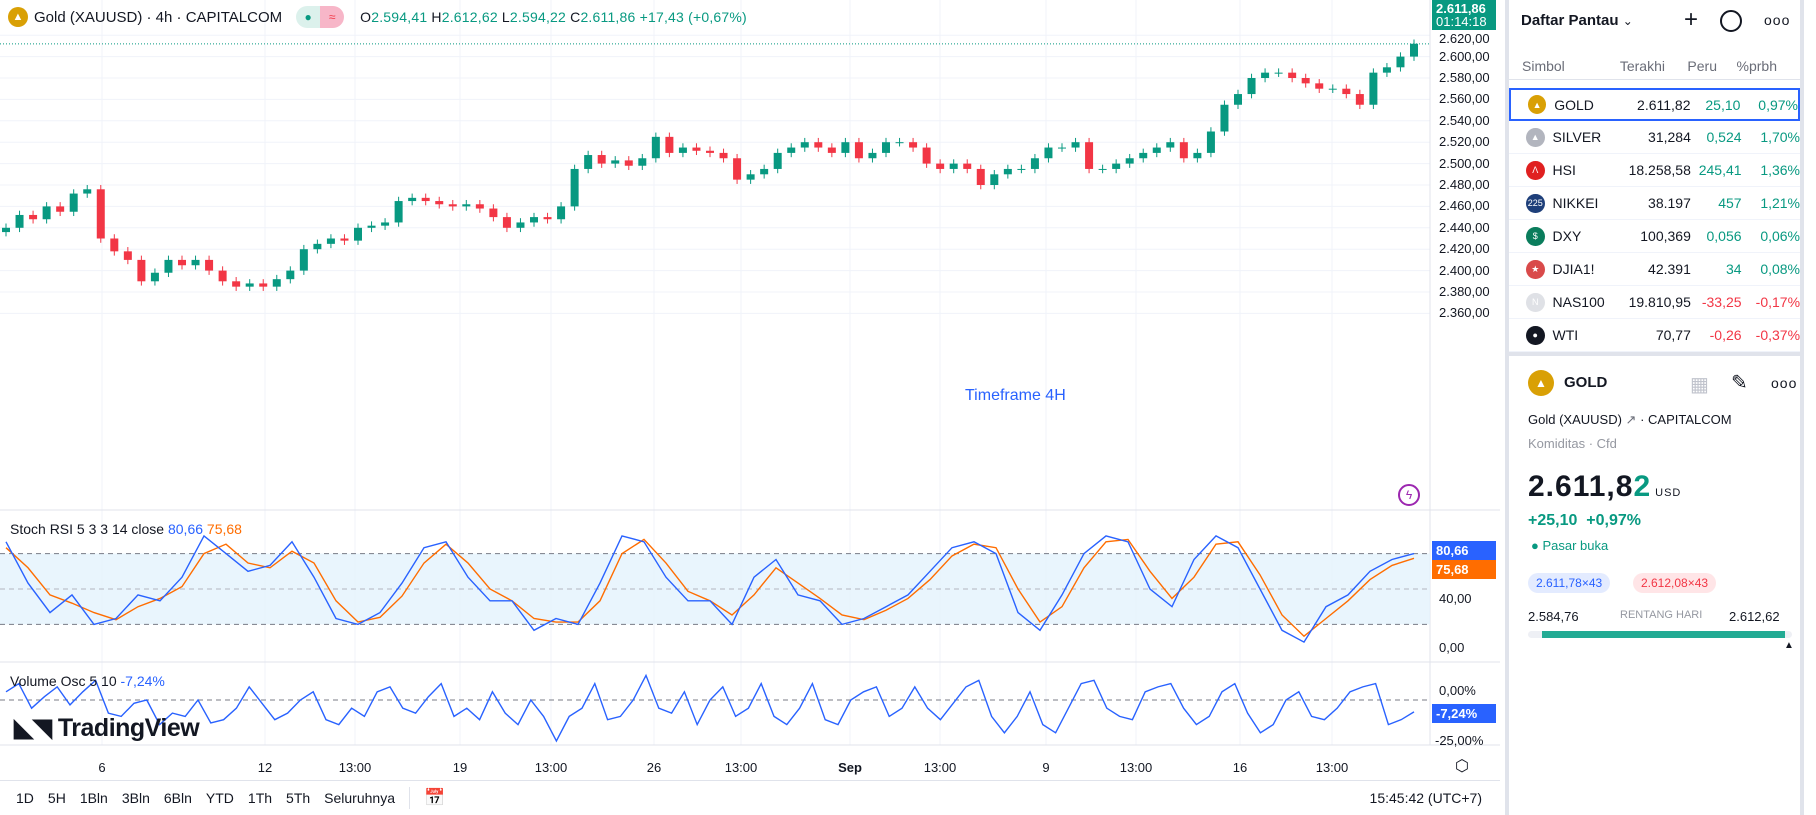 The width and height of the screenshot is (1816, 815). What do you see at coordinates (1462, 766) in the screenshot?
I see `settings-icon: ⬡` at bounding box center [1462, 766].